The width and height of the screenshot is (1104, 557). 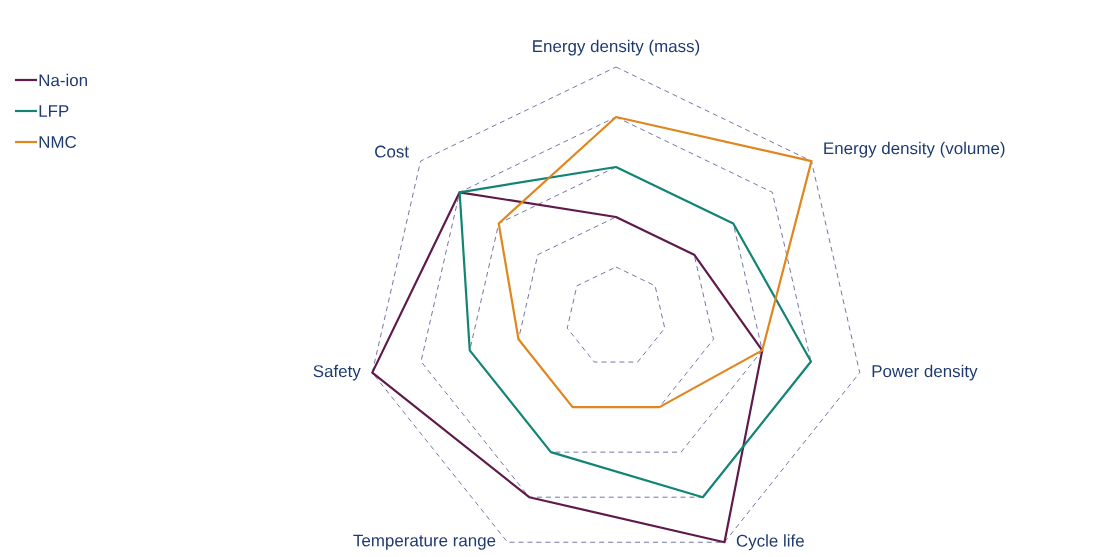 I want to click on legend-label: Na-ion, so click(x=63, y=80).